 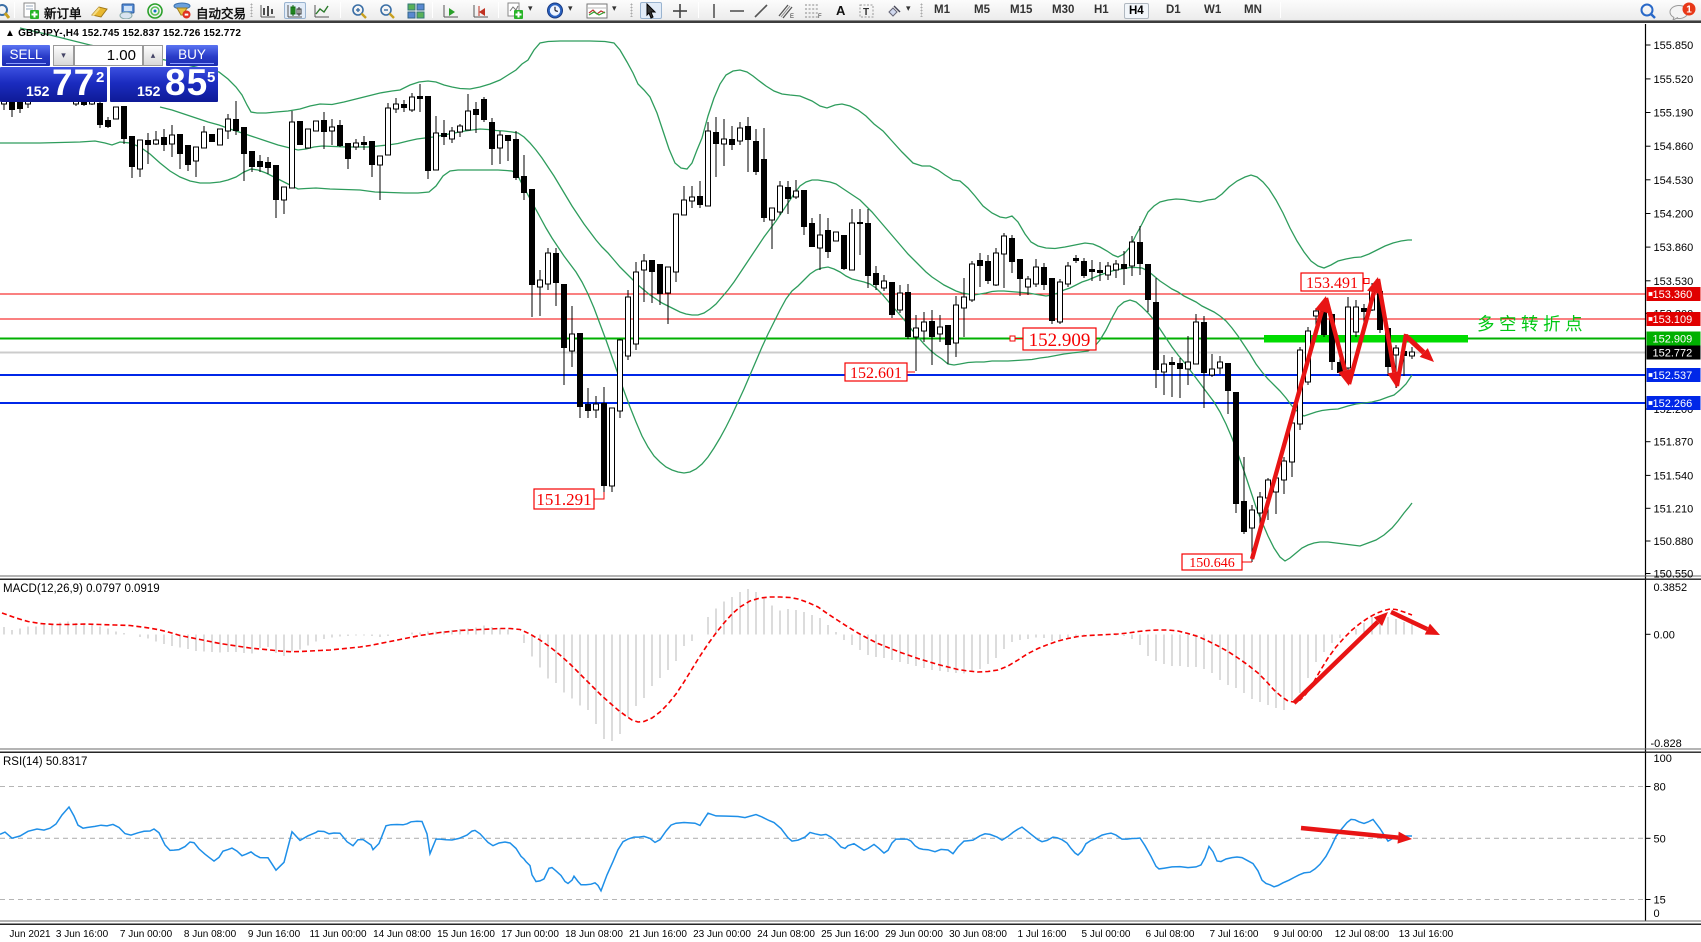 What do you see at coordinates (1674, 114) in the screenshot?
I see `svg-text: 155.190` at bounding box center [1674, 114].